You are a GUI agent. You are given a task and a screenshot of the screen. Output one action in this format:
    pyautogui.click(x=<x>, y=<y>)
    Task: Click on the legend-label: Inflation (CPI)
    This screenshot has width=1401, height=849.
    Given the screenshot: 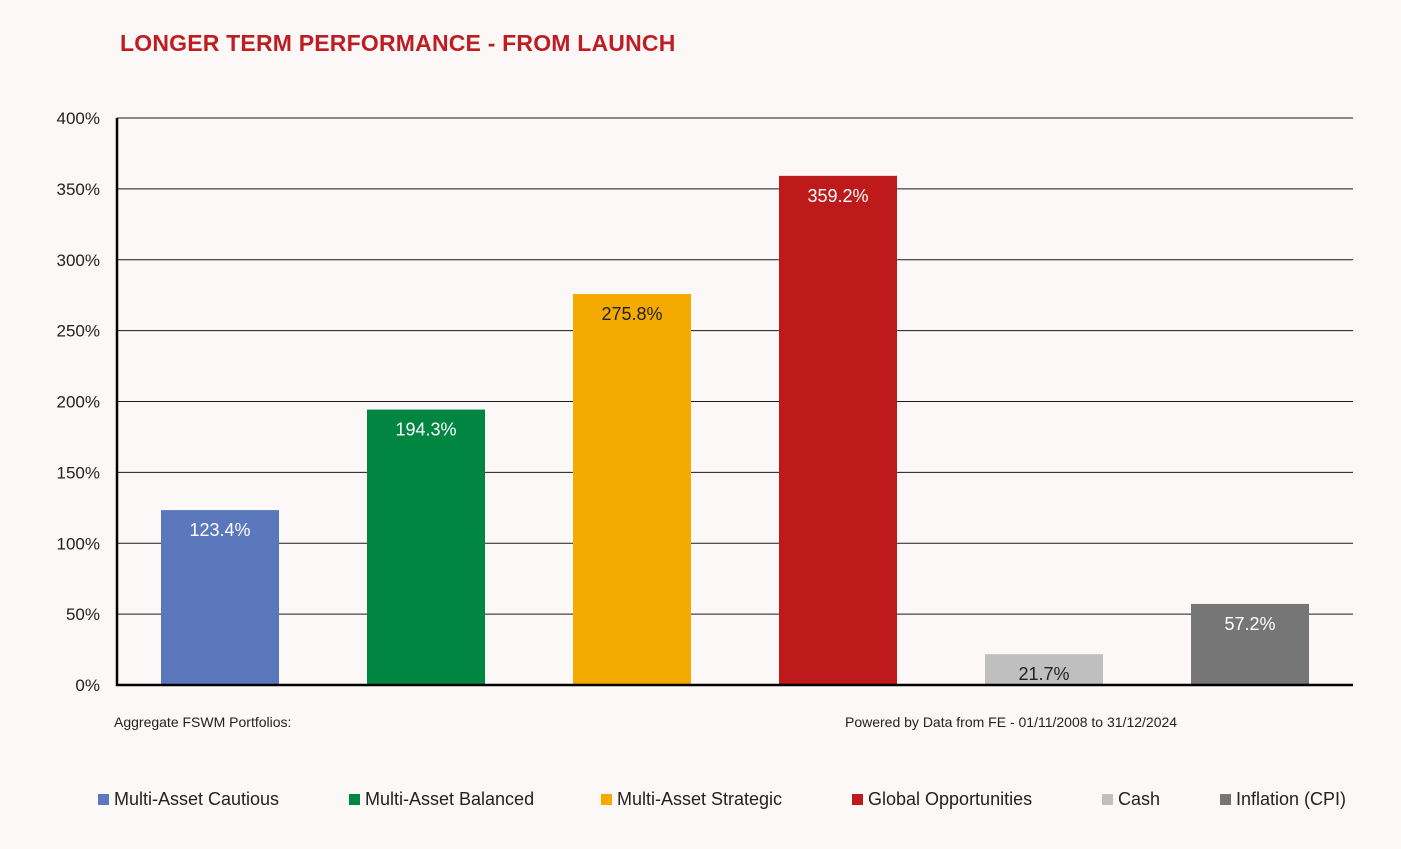 What is the action you would take?
    pyautogui.click(x=1291, y=799)
    